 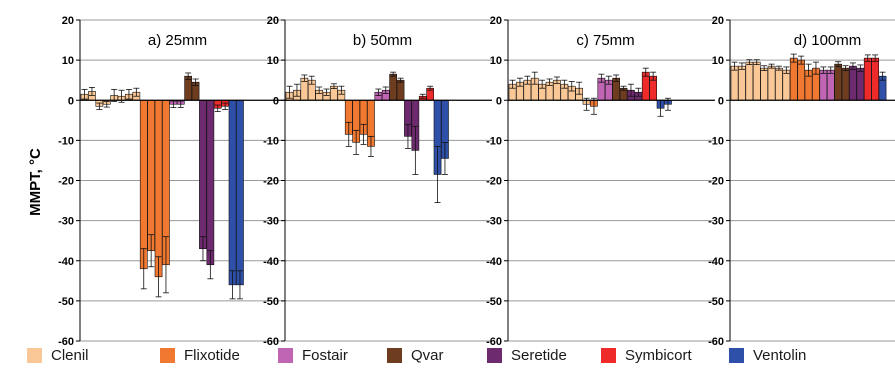 I want to click on panel-title: c) 75mm, so click(x=605, y=40).